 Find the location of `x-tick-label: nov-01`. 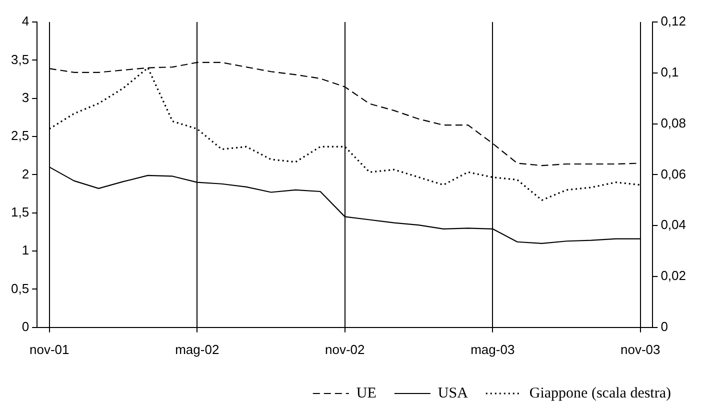

x-tick-label: nov-01 is located at coordinates (50, 349).